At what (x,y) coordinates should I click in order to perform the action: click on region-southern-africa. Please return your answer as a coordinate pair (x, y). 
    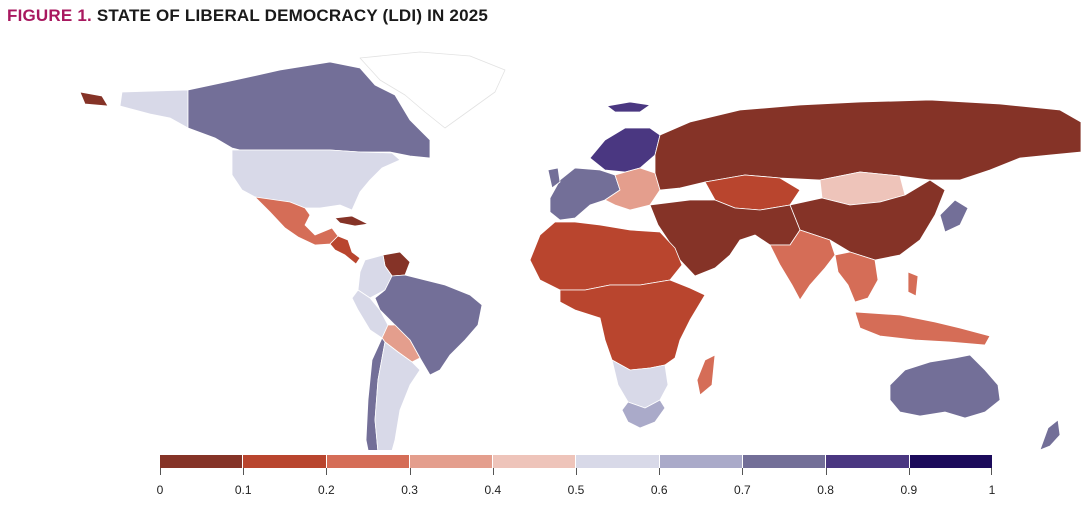
    Looking at the image, I should click on (640, 384).